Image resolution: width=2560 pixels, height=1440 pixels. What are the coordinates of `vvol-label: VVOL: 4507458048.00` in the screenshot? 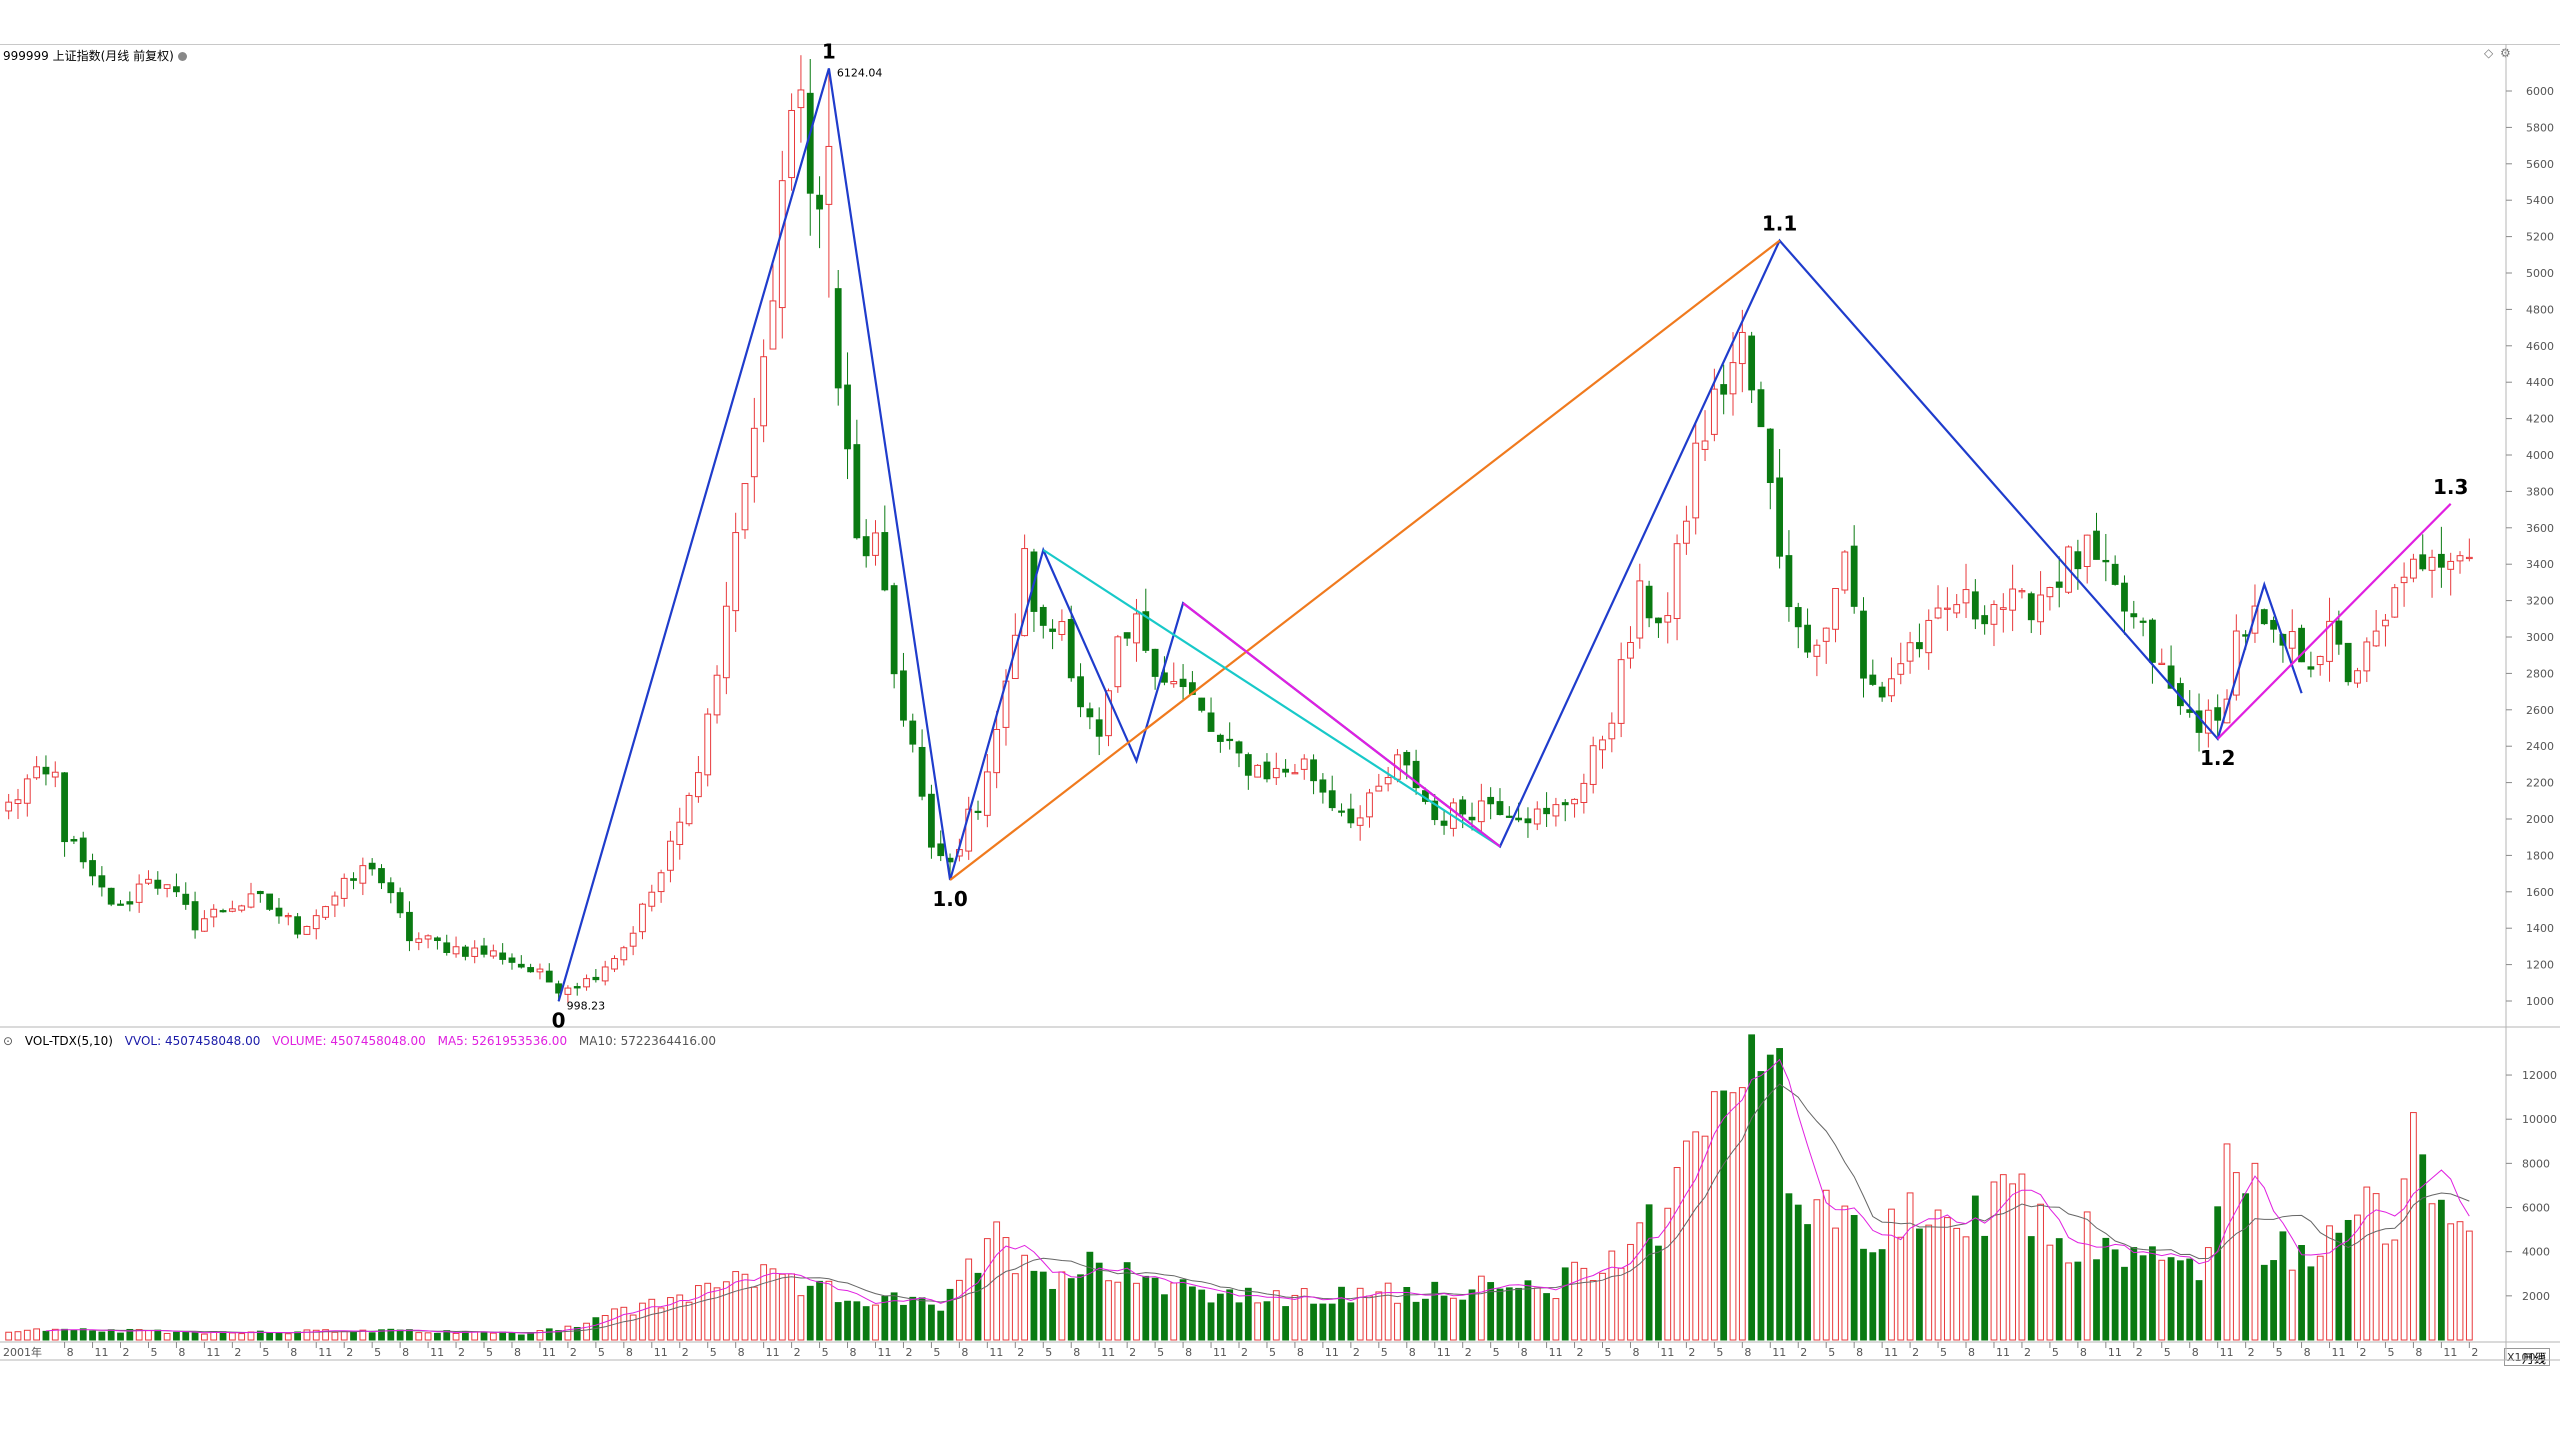 It's located at (192, 1041).